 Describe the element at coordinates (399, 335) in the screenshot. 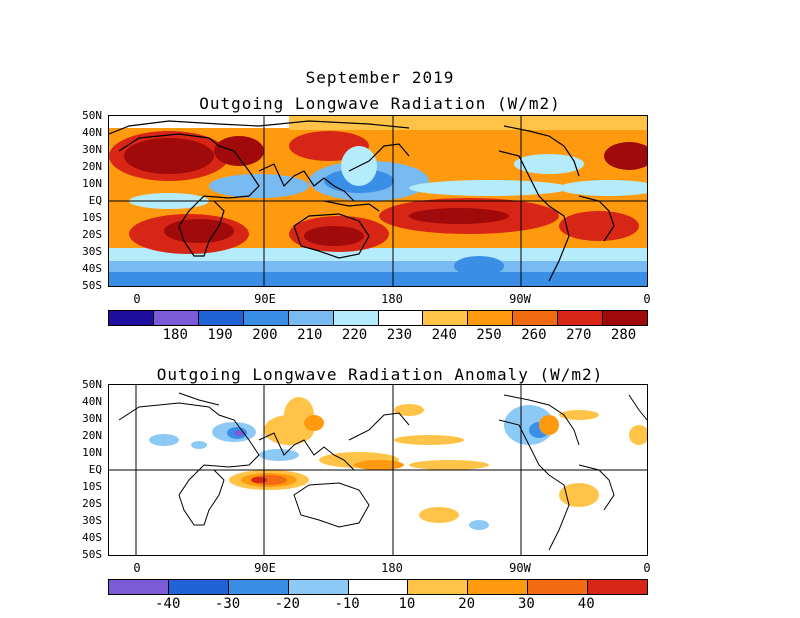

I see `colorbar-tick-label: 230` at that location.